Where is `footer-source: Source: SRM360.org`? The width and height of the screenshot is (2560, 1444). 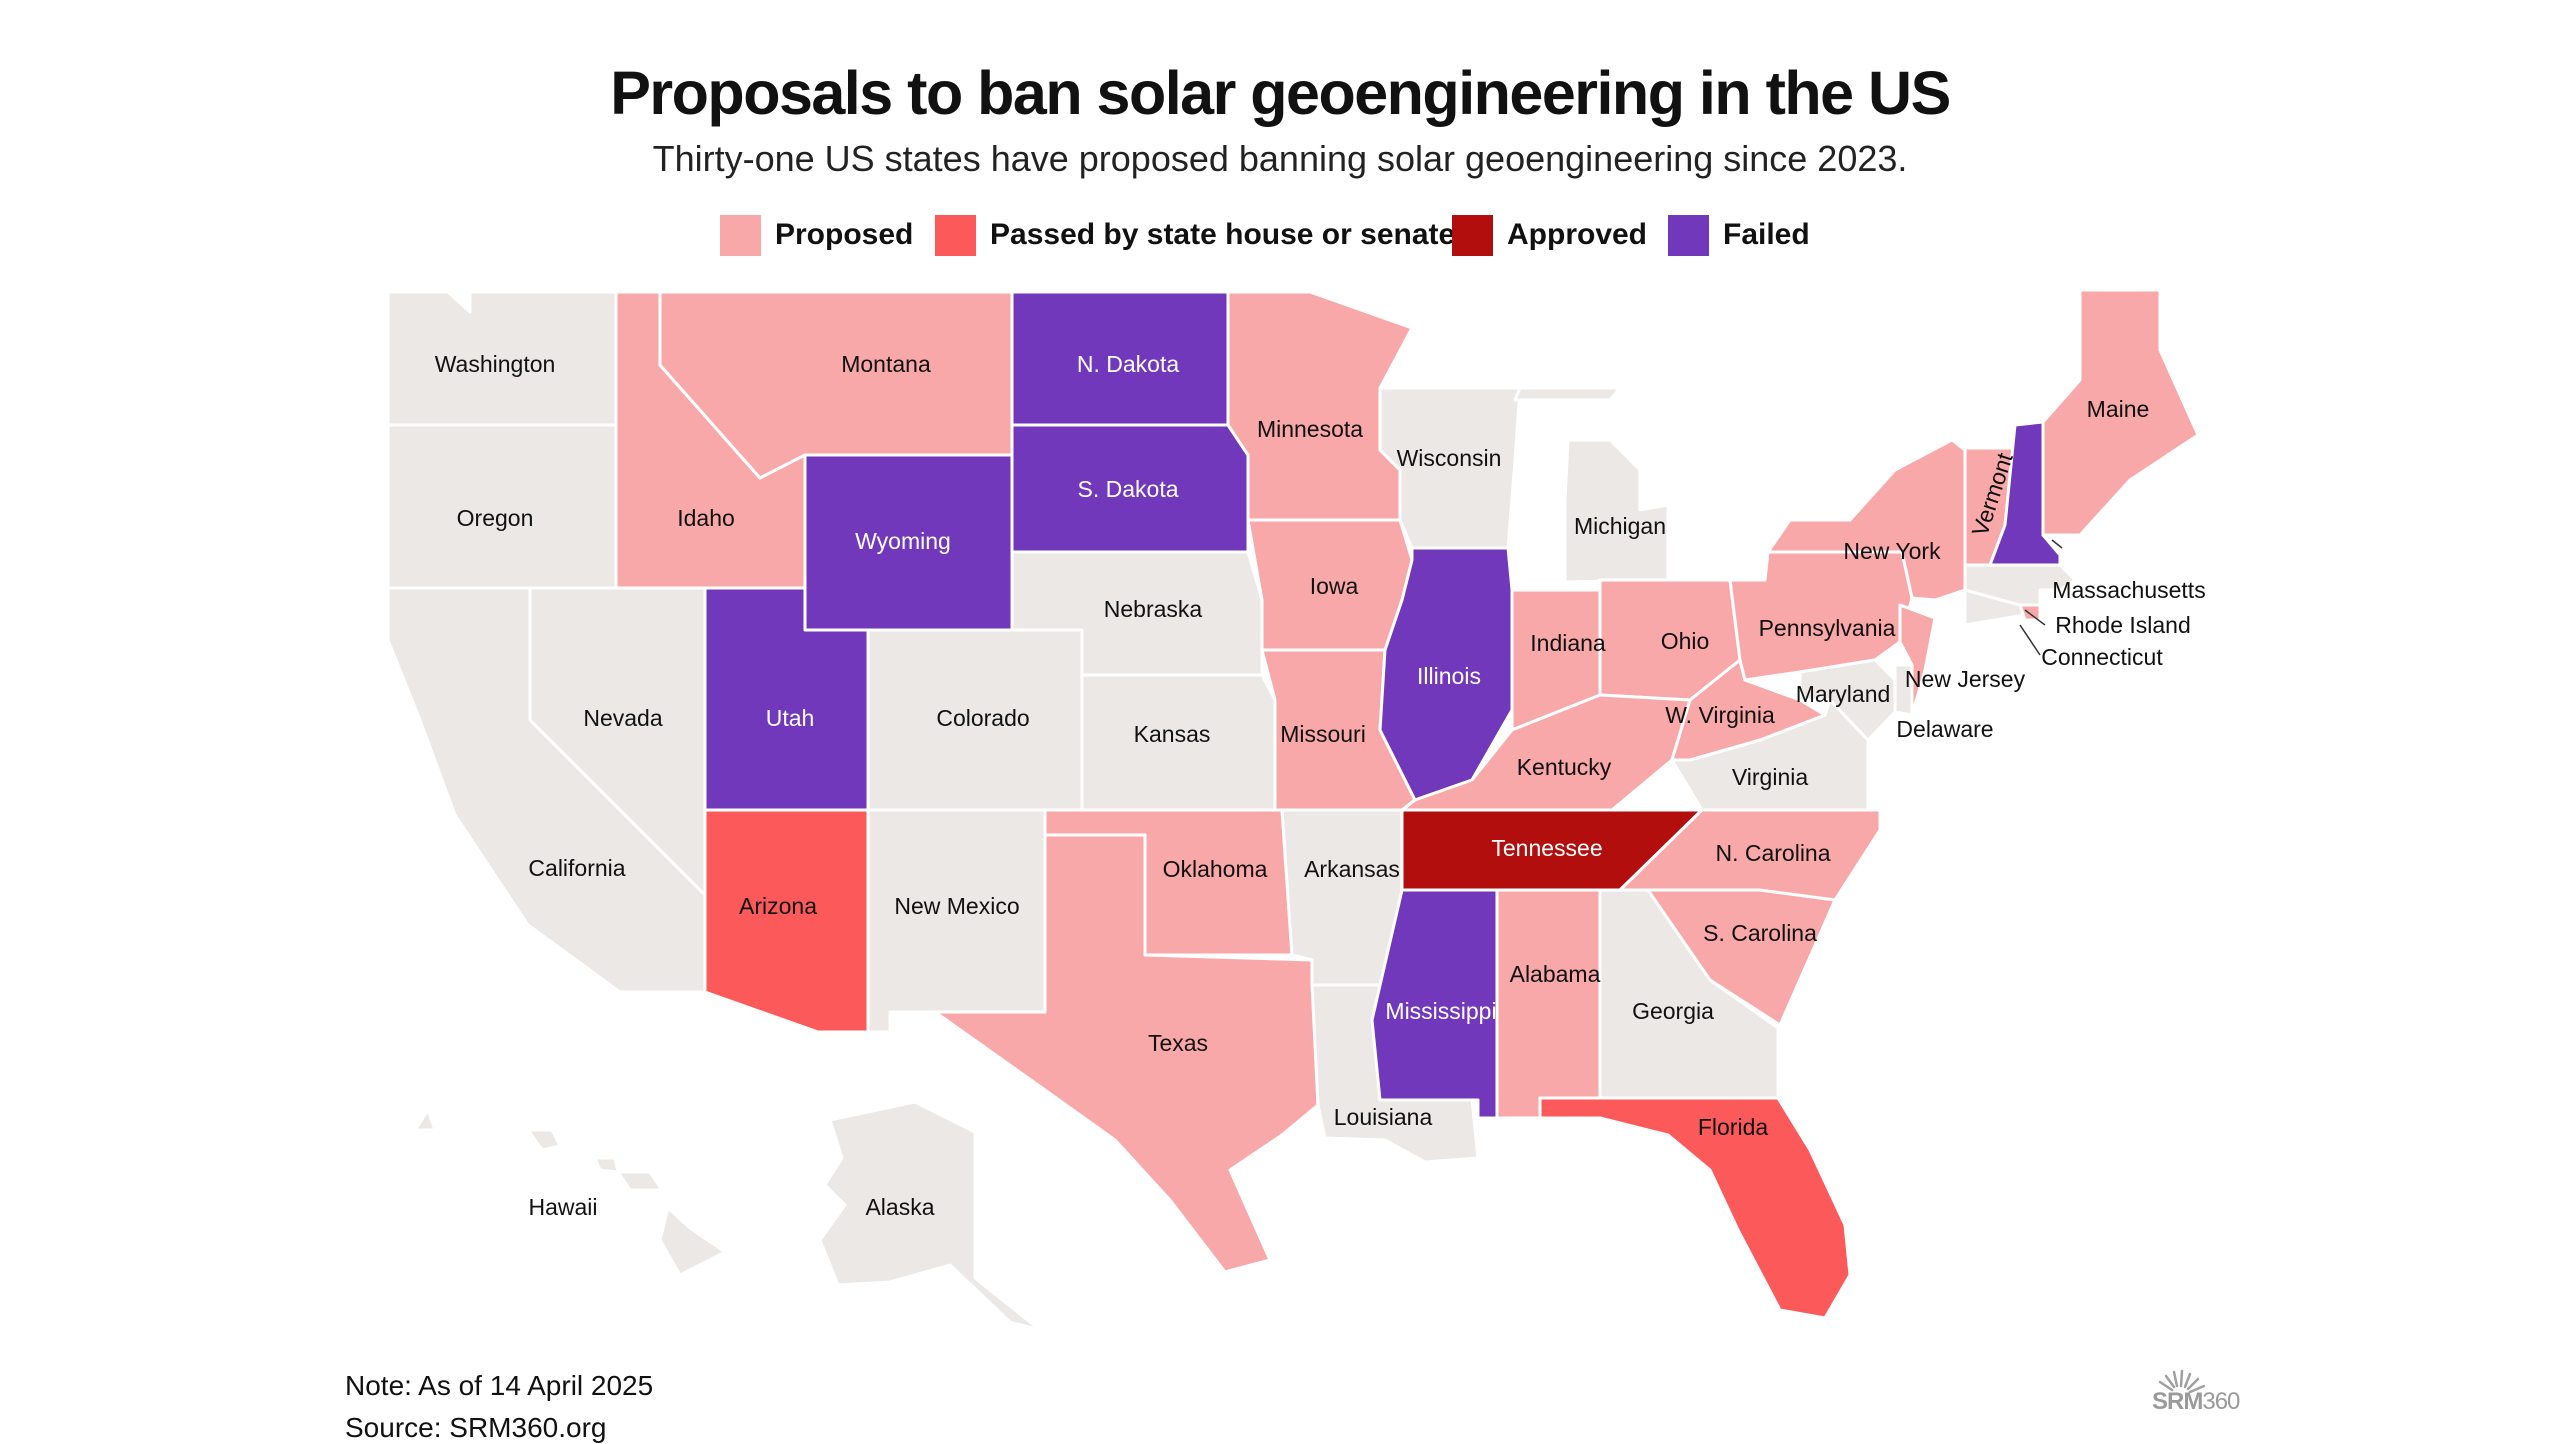 footer-source: Source: SRM360.org is located at coordinates (476, 1427).